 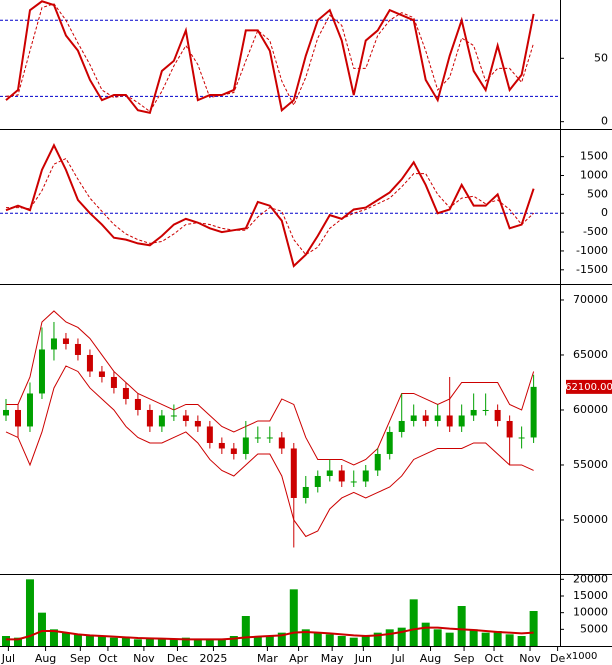 I want to click on x-tick-label: Dec, so click(x=177, y=658).